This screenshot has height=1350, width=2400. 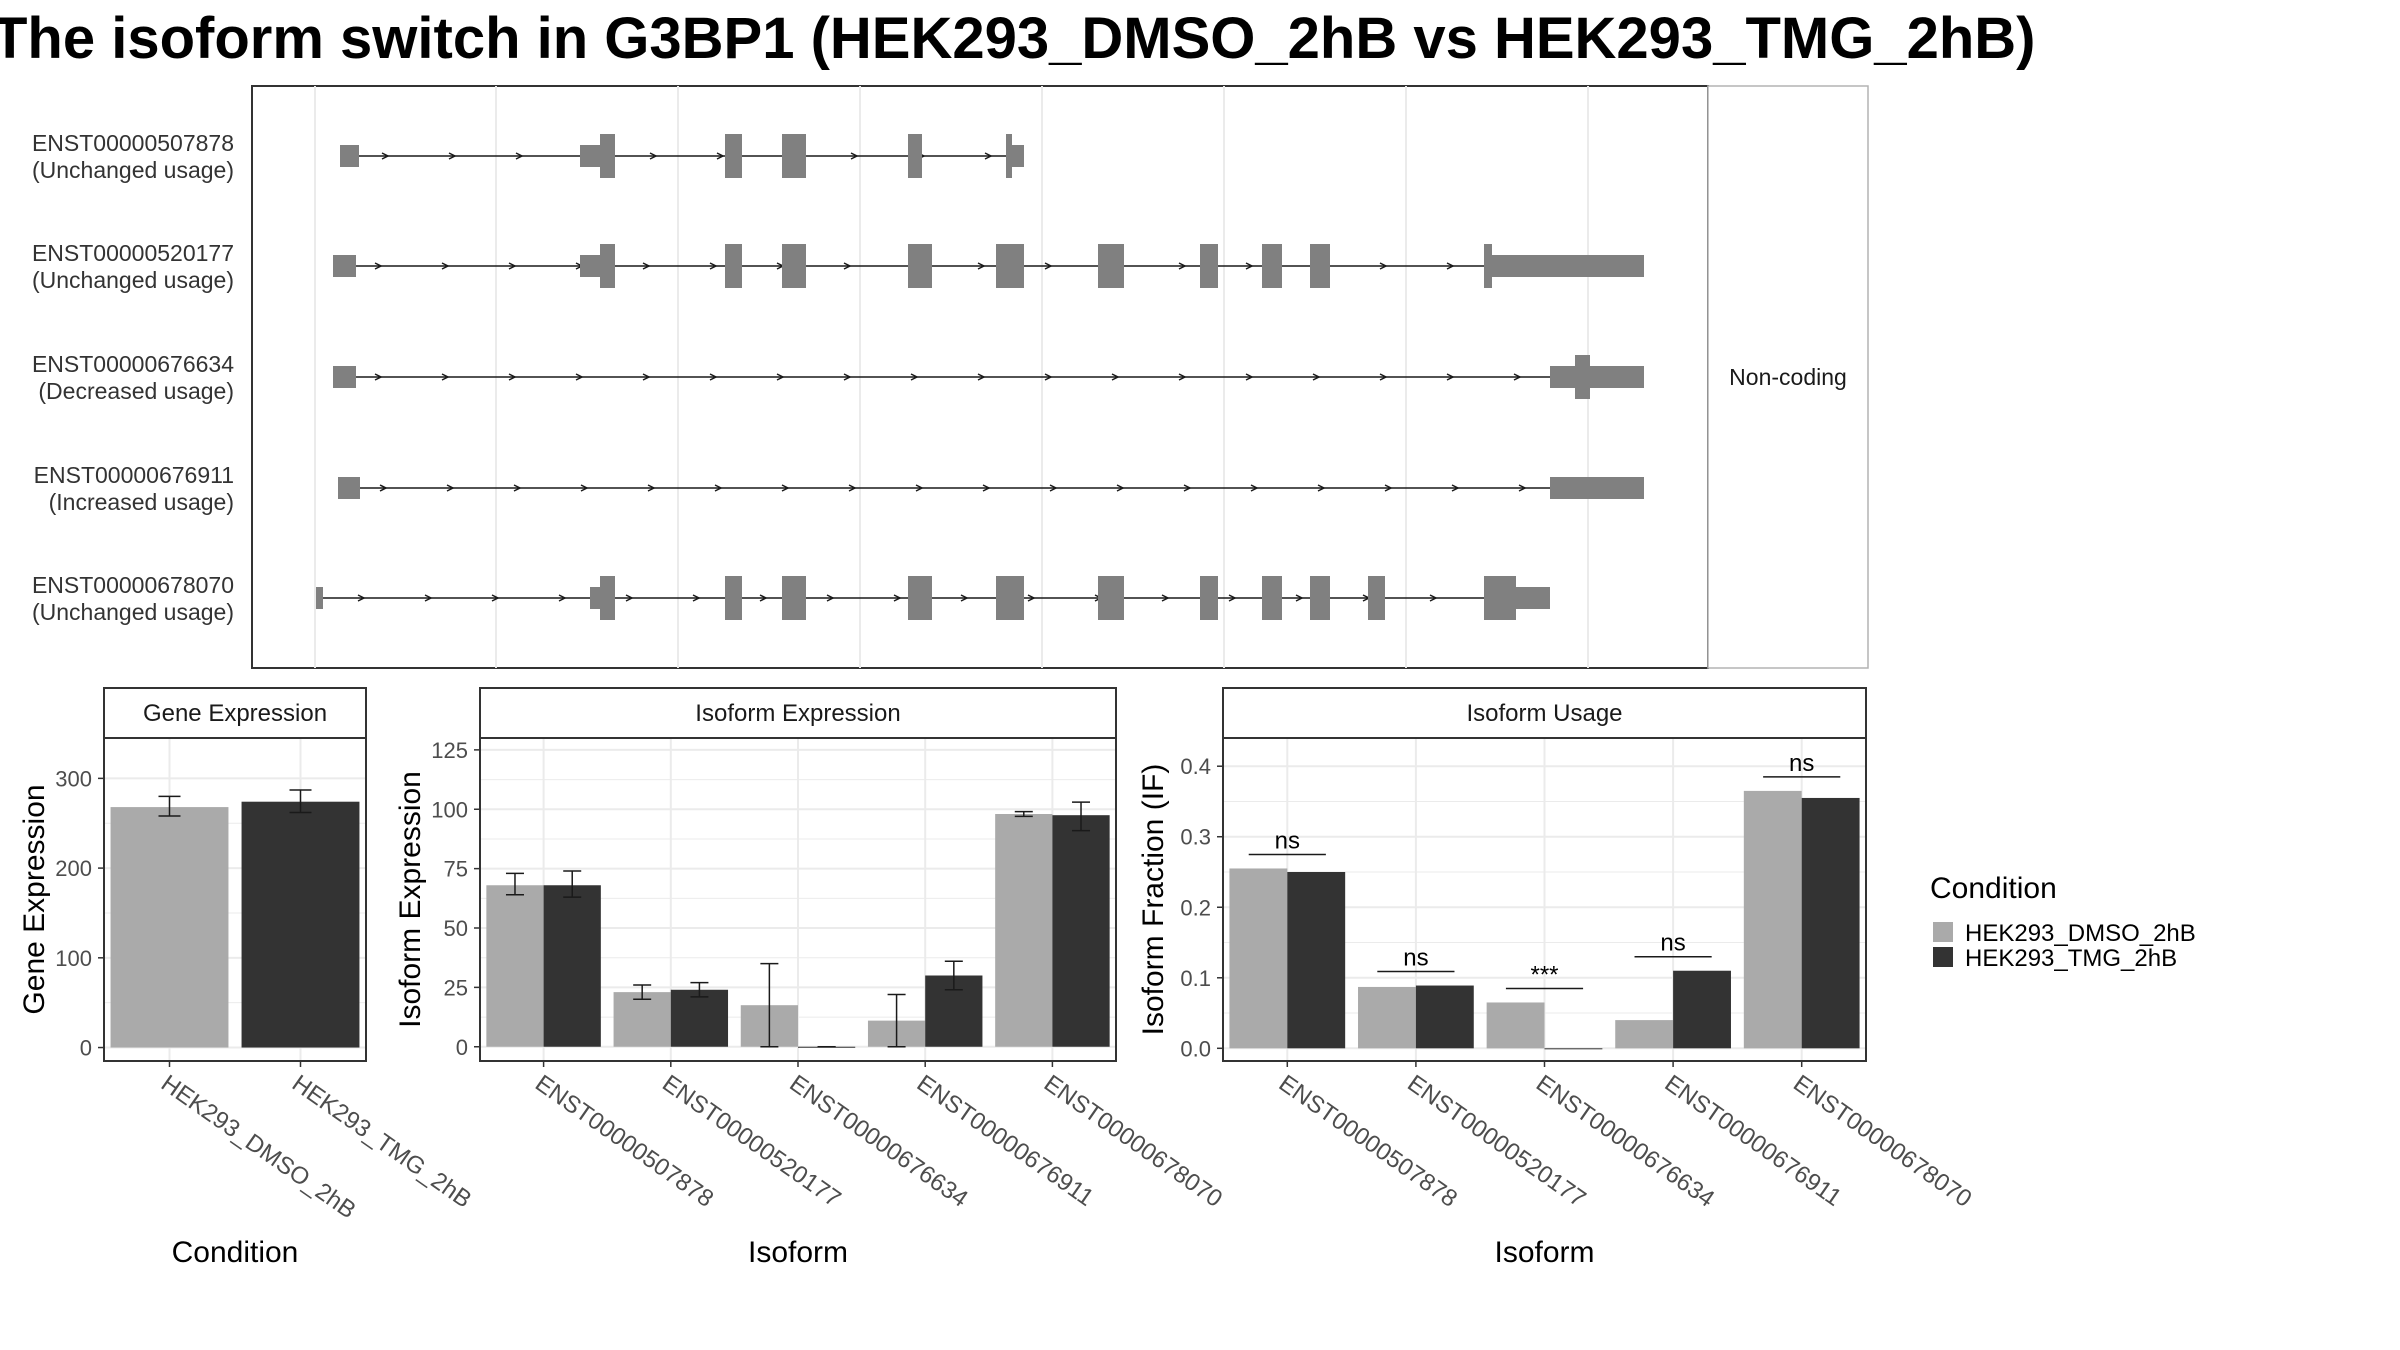 What do you see at coordinates (456, 869) in the screenshot?
I see `y-tick-label: 75` at bounding box center [456, 869].